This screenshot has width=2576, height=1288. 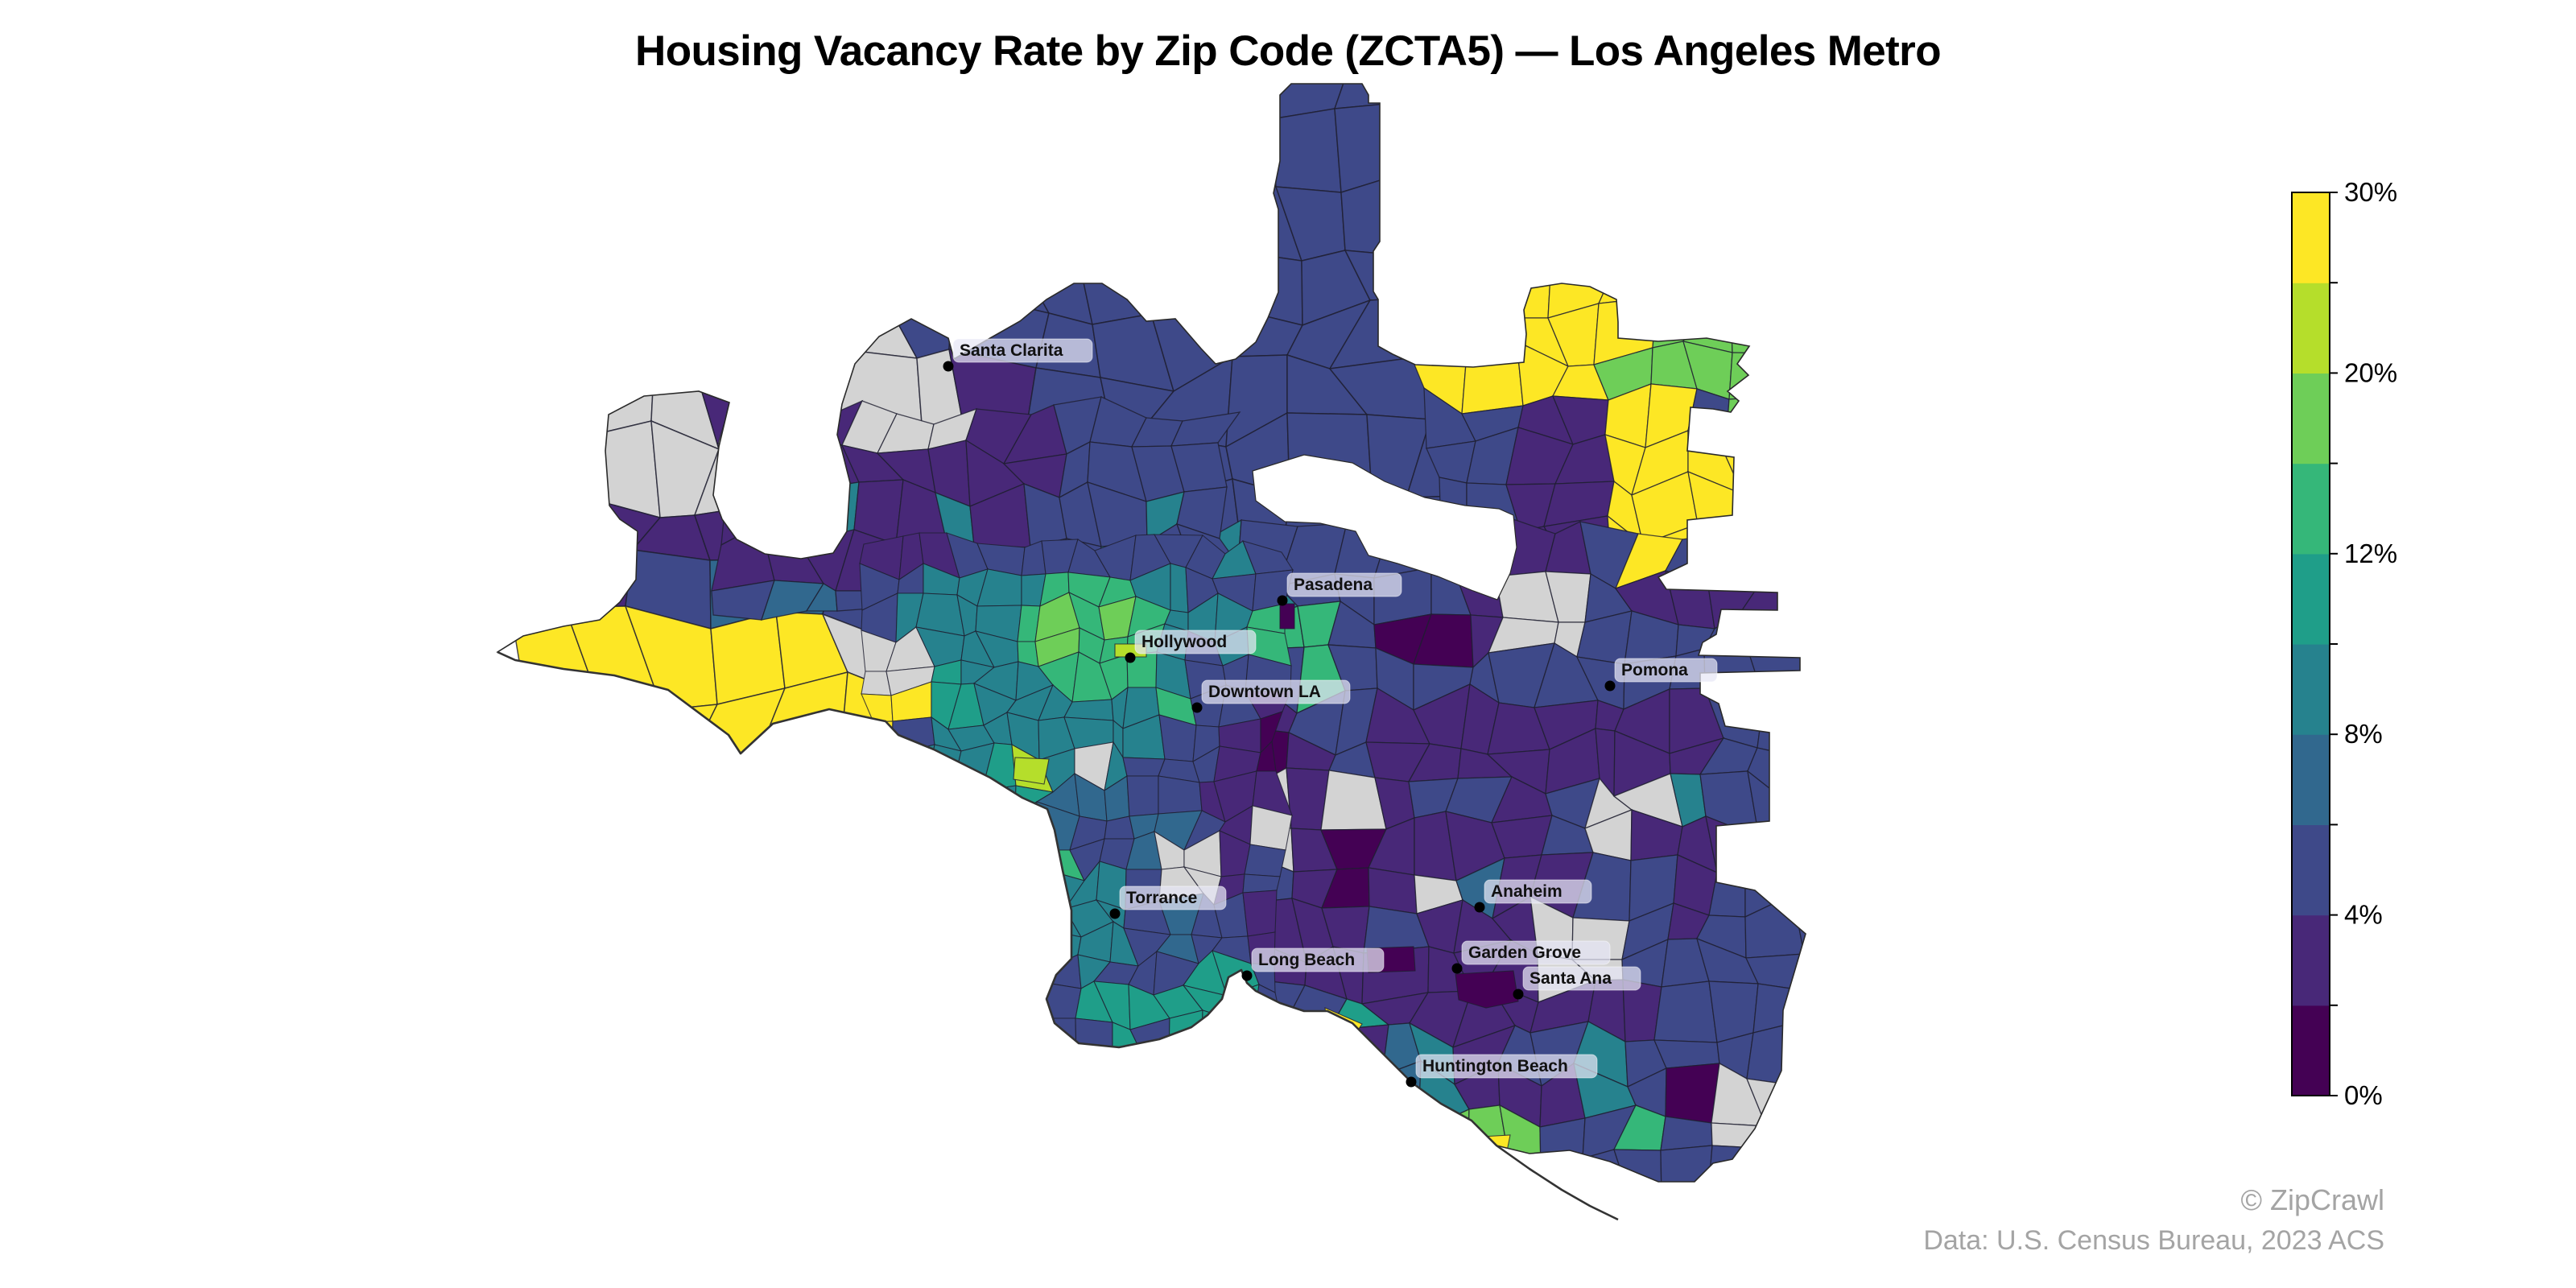 I want to click on svg-text: Pomona, so click(x=1654, y=670).